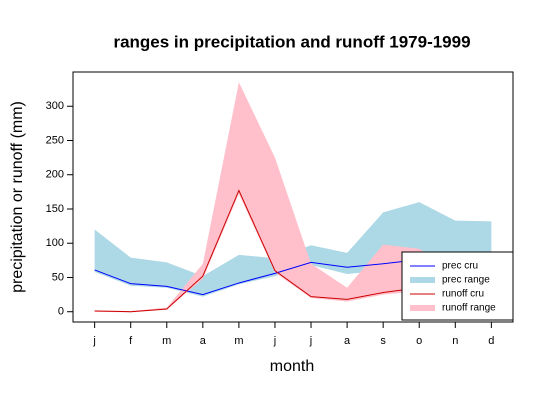  Describe the element at coordinates (58, 277) in the screenshot. I see `y-tick-label: 50` at that location.